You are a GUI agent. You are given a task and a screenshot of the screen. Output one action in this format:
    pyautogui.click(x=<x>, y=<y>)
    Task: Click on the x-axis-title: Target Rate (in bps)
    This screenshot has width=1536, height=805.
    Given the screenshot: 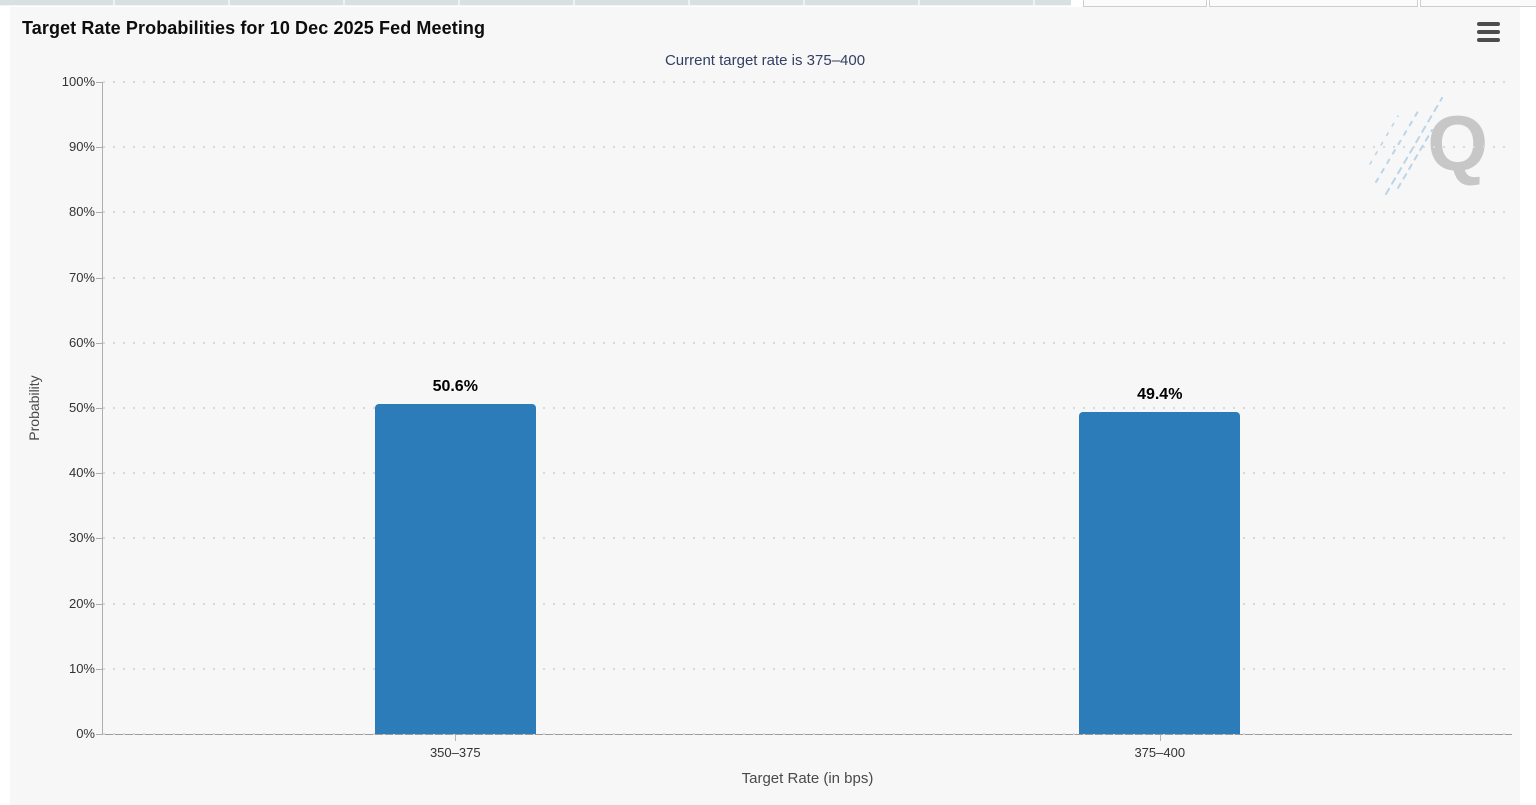 What is the action you would take?
    pyautogui.click(x=807, y=778)
    